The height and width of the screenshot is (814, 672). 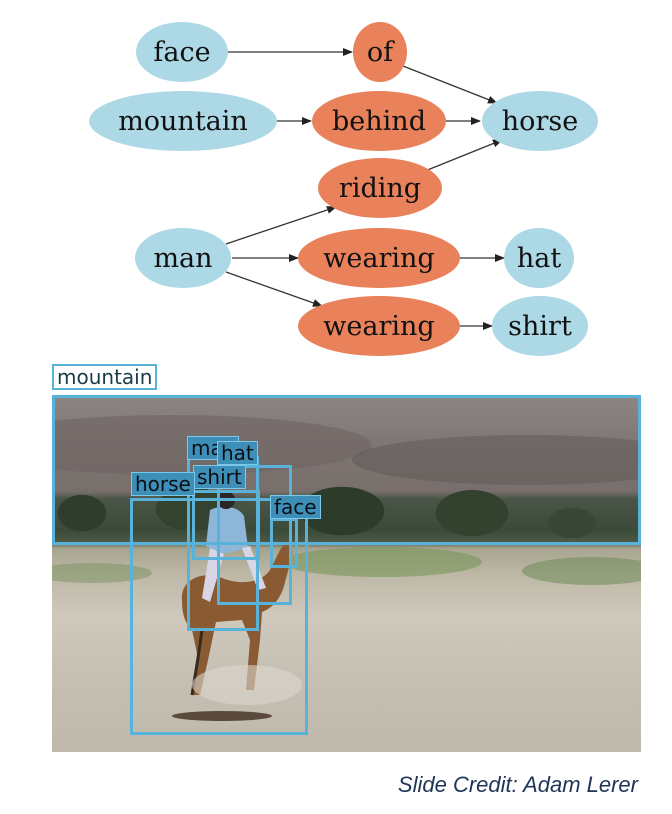 I want to click on svg-text: of, so click(x=381, y=52).